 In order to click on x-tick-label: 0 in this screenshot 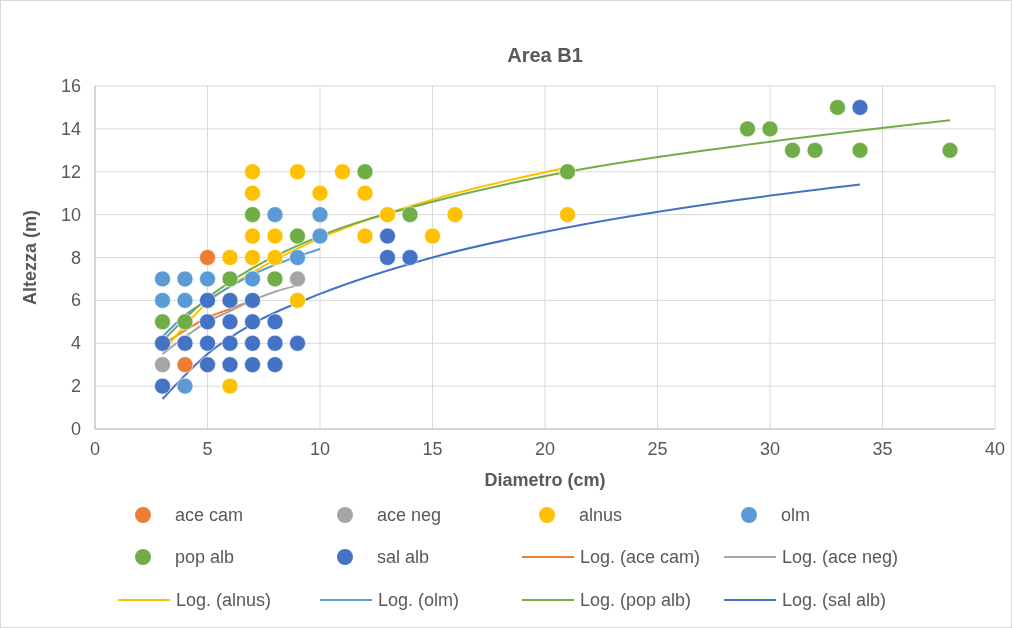, I will do `click(95, 449)`.